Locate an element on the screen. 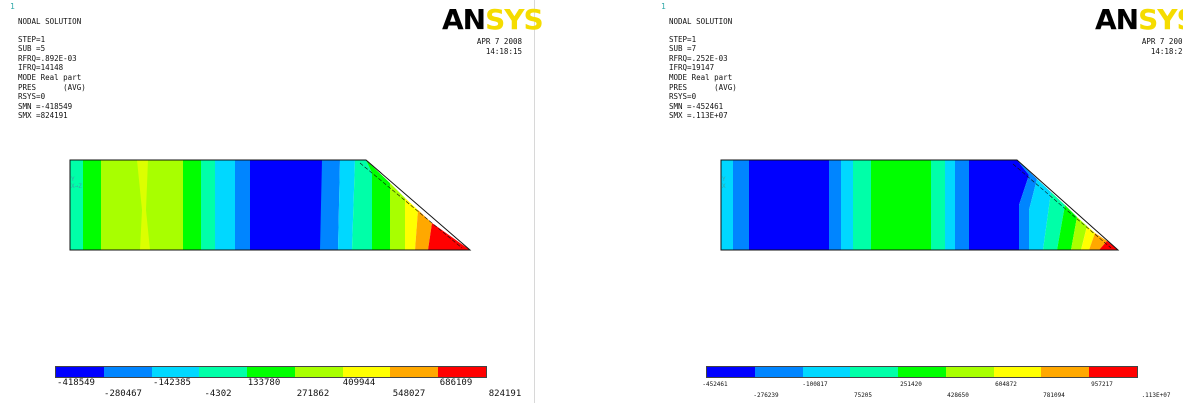  info-ifrq: IFRQ=19147 is located at coordinates (692, 68).